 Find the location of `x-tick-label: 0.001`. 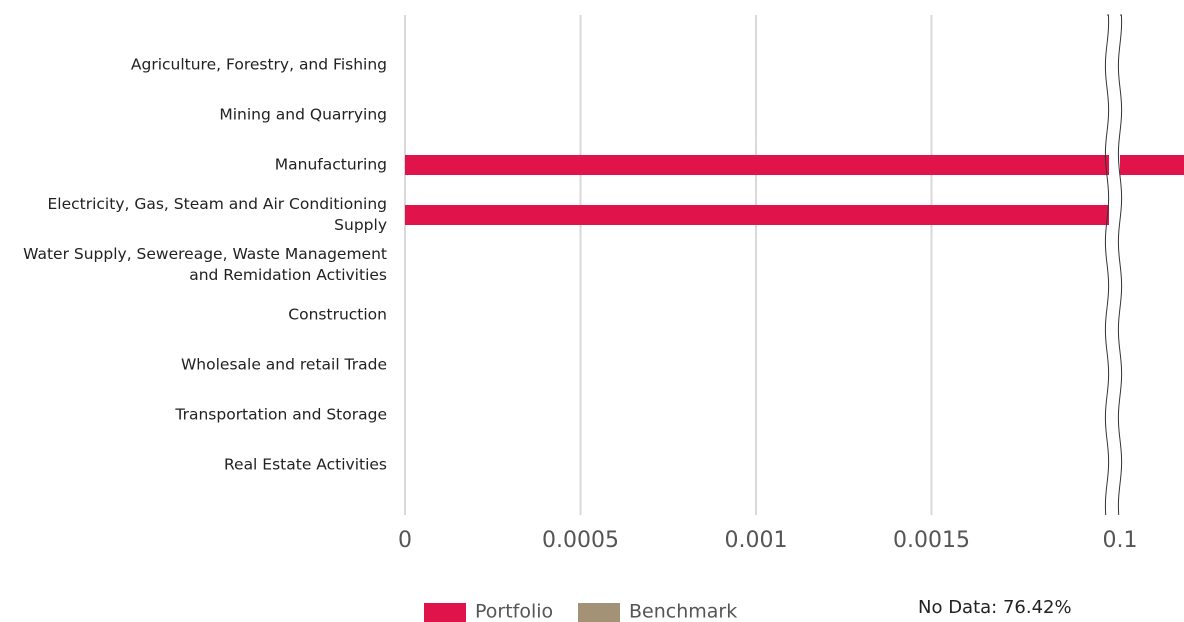

x-tick-label: 0.001 is located at coordinates (756, 540).